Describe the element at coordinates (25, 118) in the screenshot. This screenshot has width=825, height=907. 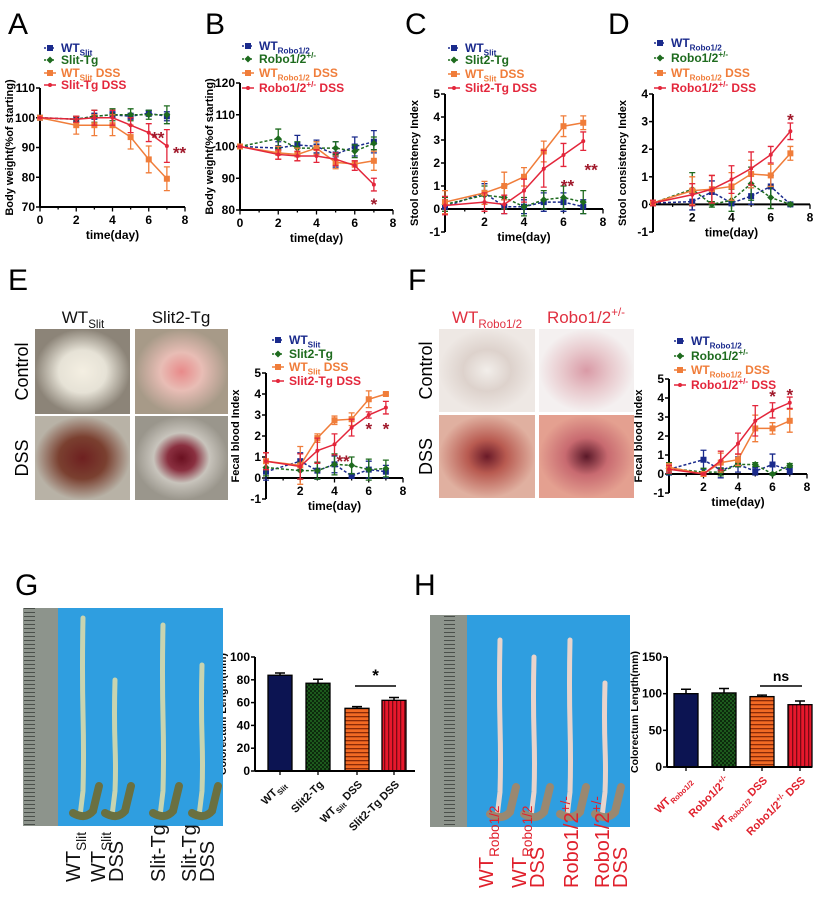
I see `y-tick-label: 100` at that location.